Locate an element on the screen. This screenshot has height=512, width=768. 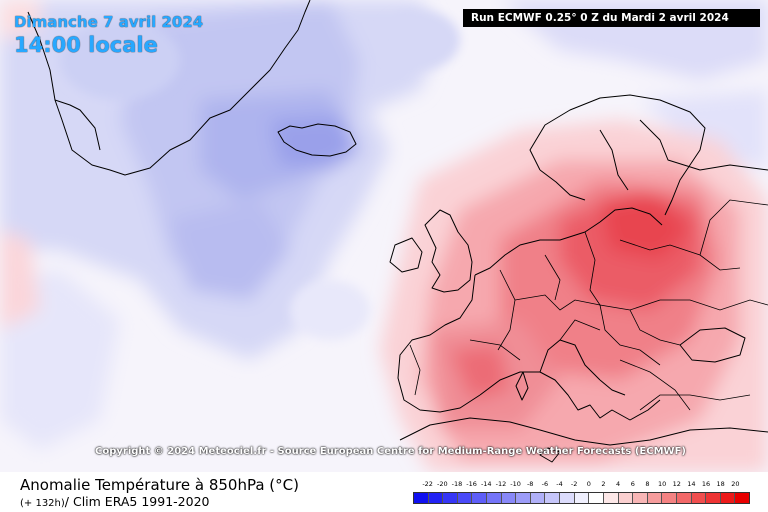
legend-label: 20 is located at coordinates (735, 484).